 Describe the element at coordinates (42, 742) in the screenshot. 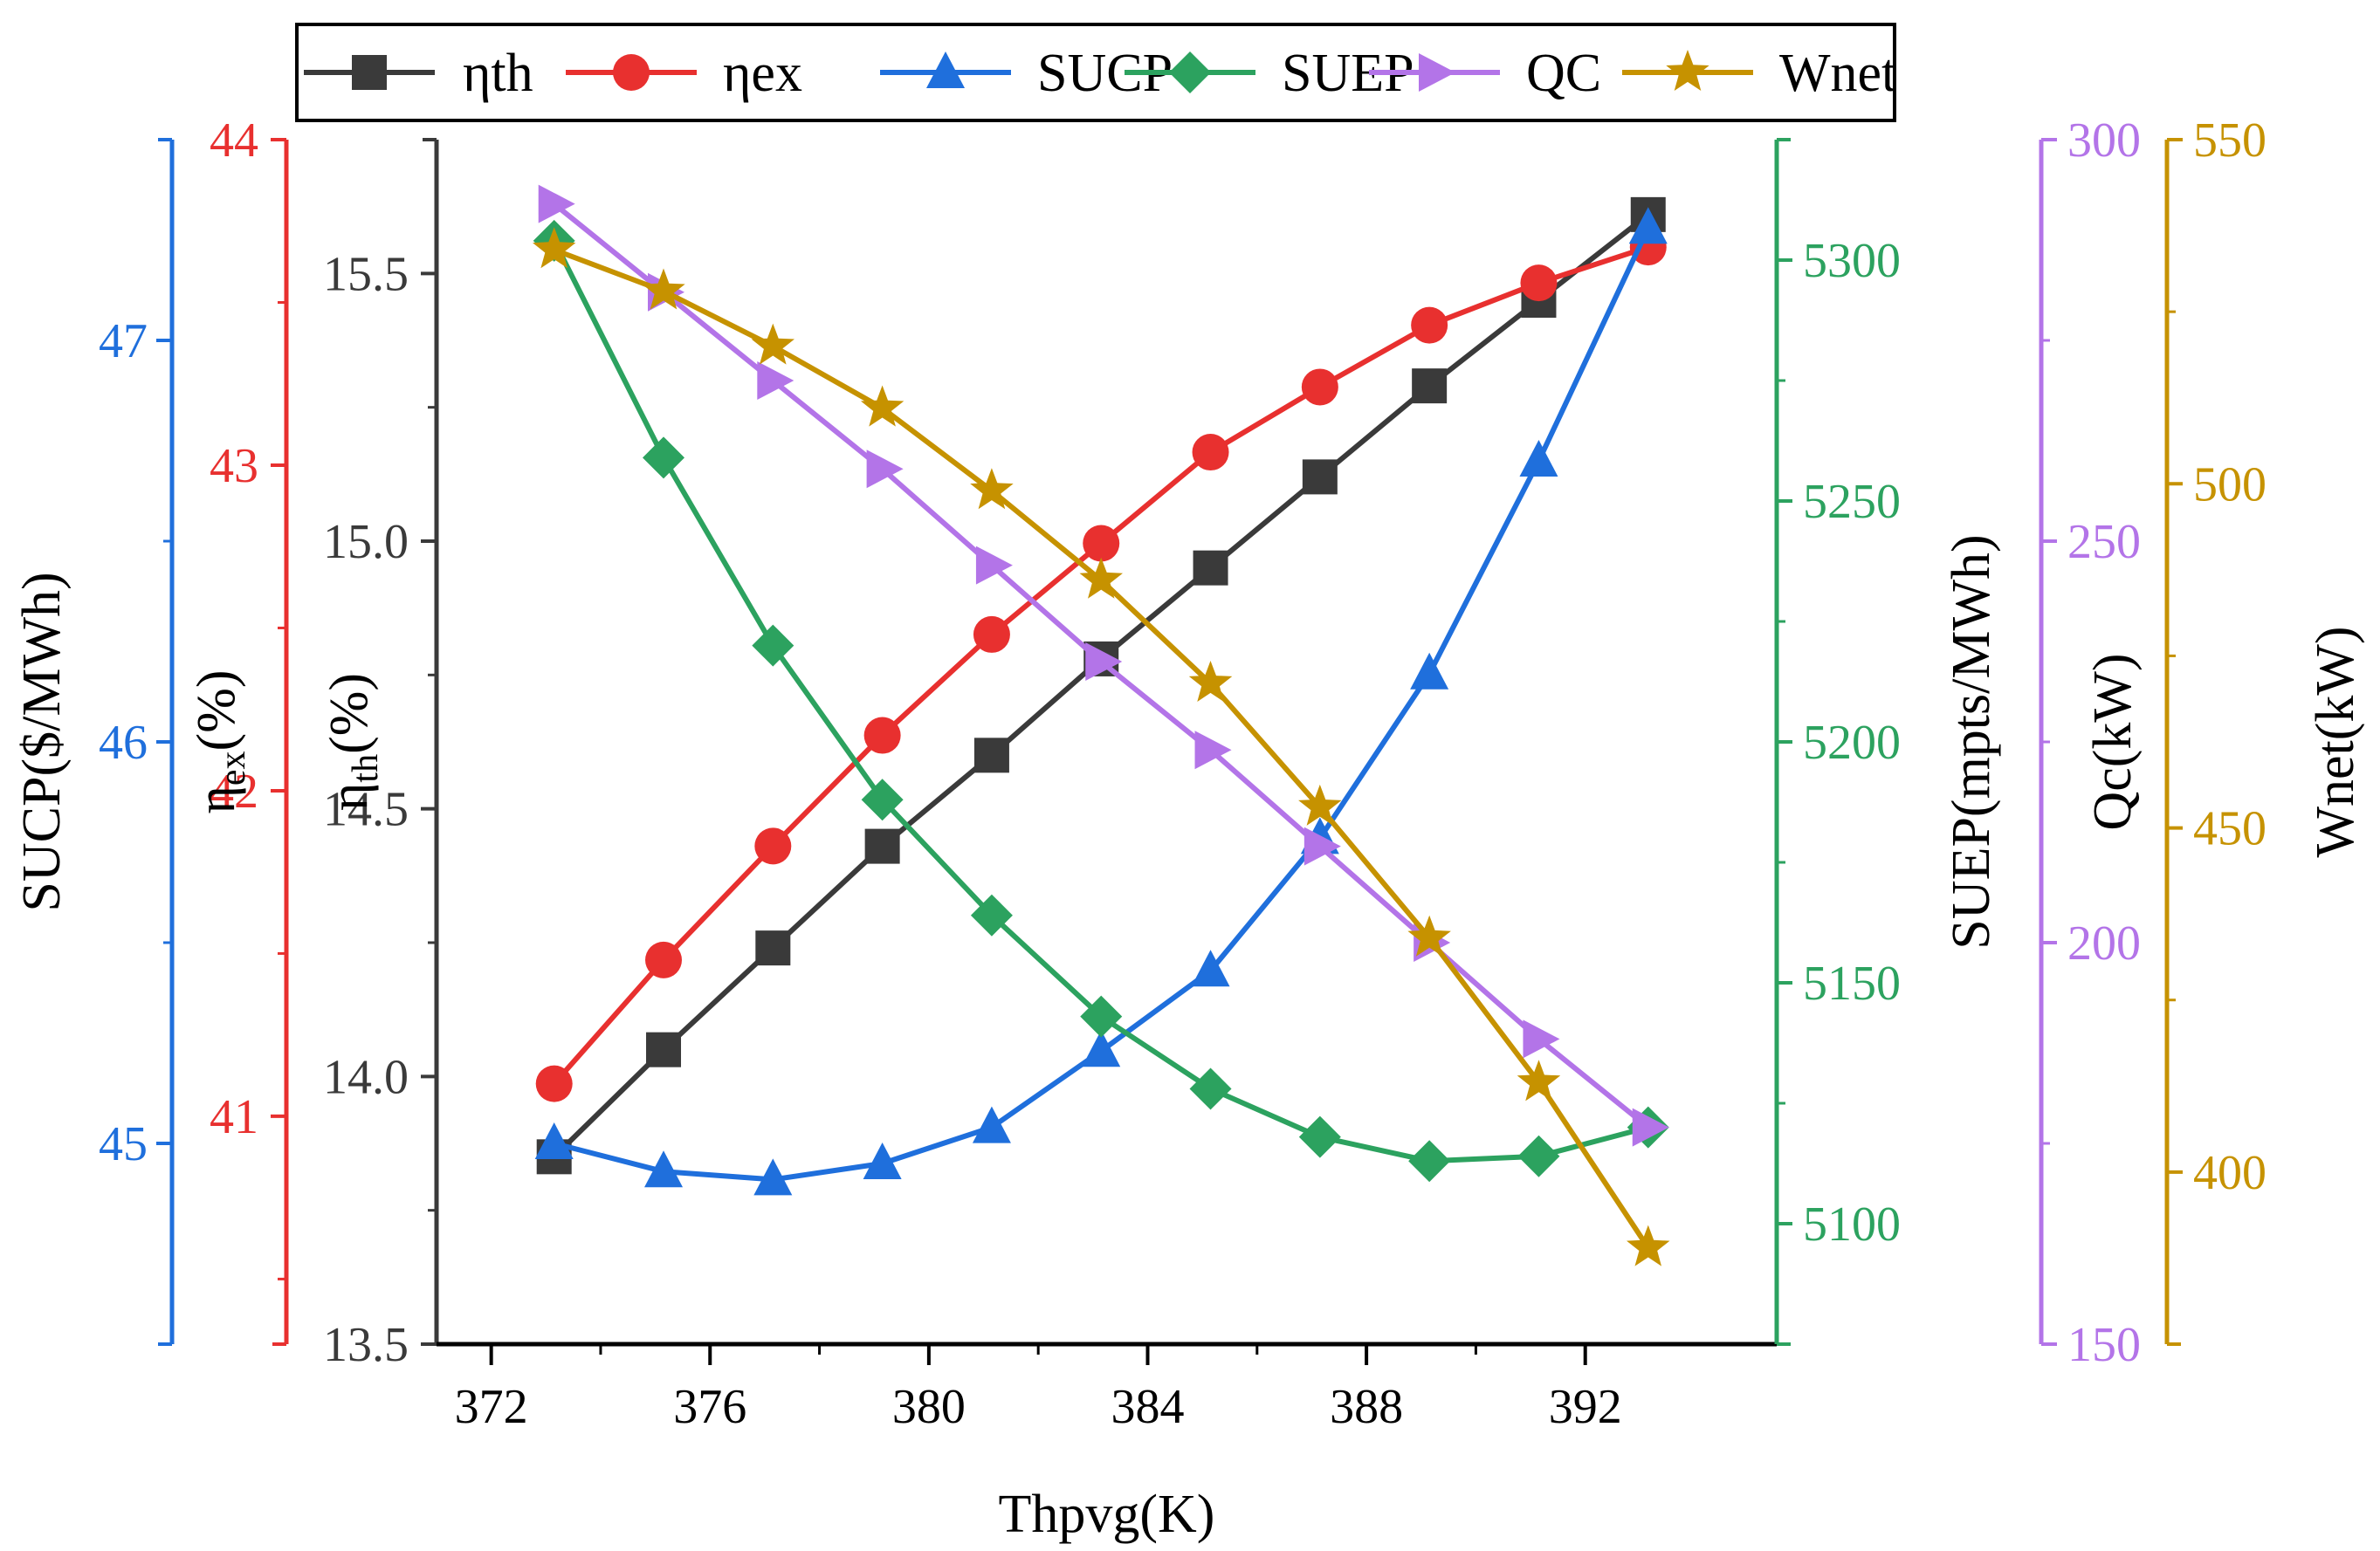

I see `sucp-axis-title: SUCP($/MWh)` at that location.